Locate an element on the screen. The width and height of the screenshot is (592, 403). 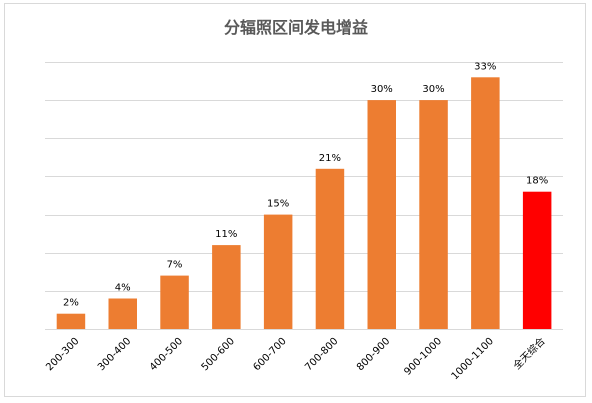
x-tick-label: 500-600 is located at coordinates (218, 354).